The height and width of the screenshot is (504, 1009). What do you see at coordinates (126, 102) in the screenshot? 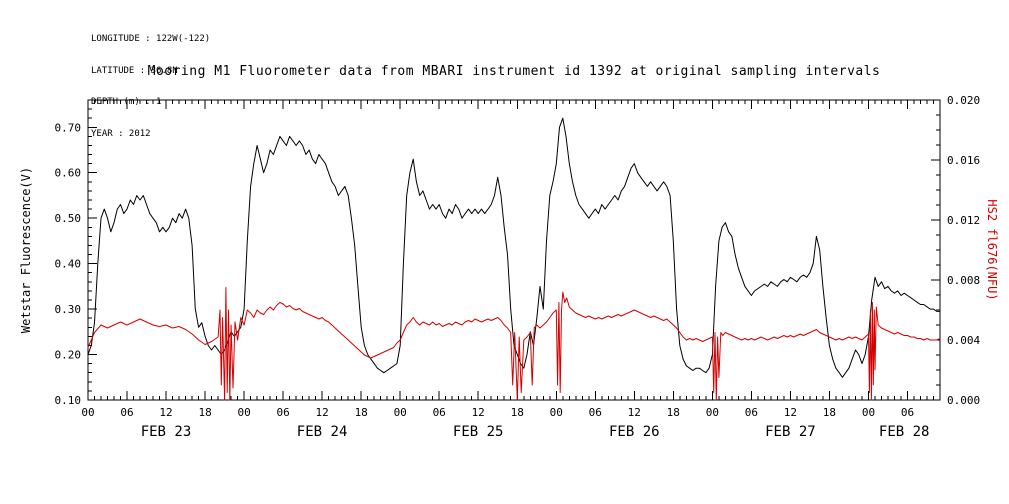
I see `metadata-line-depth: DEPTH (m) : 1` at bounding box center [126, 102].